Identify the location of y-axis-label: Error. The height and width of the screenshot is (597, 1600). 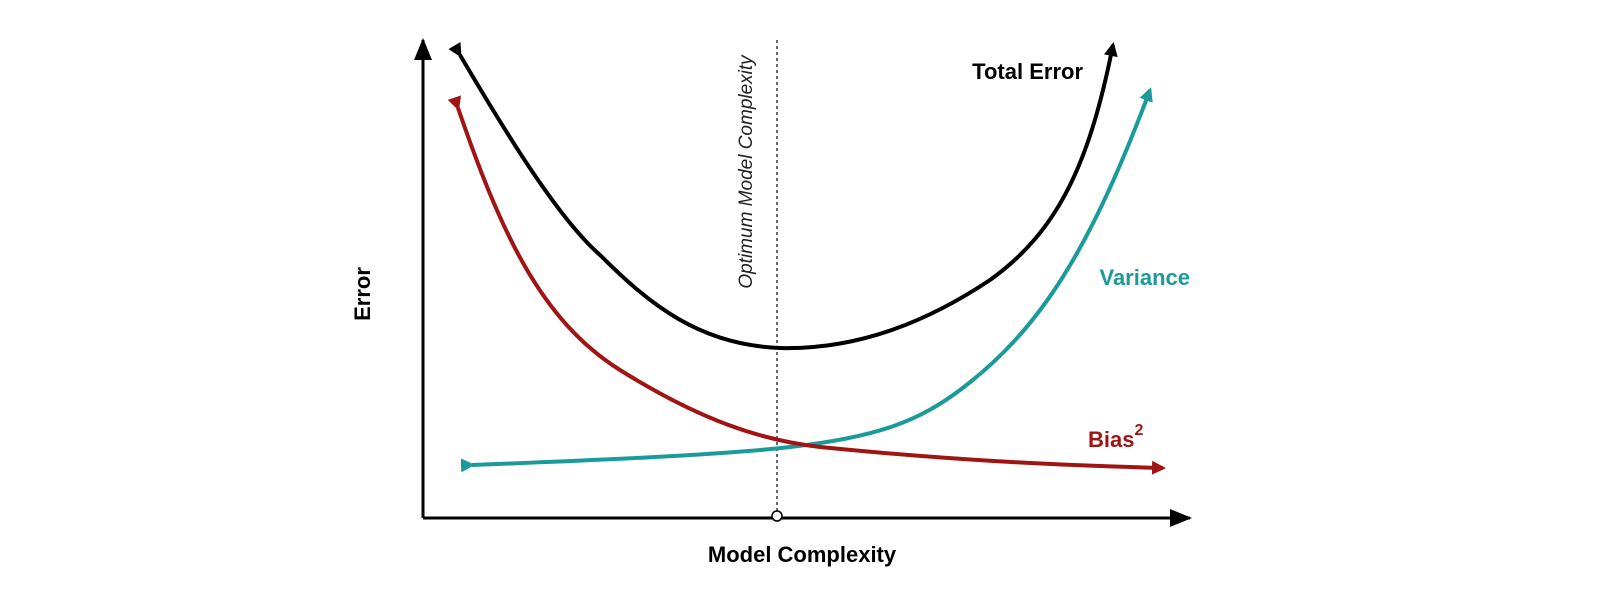
(362, 294).